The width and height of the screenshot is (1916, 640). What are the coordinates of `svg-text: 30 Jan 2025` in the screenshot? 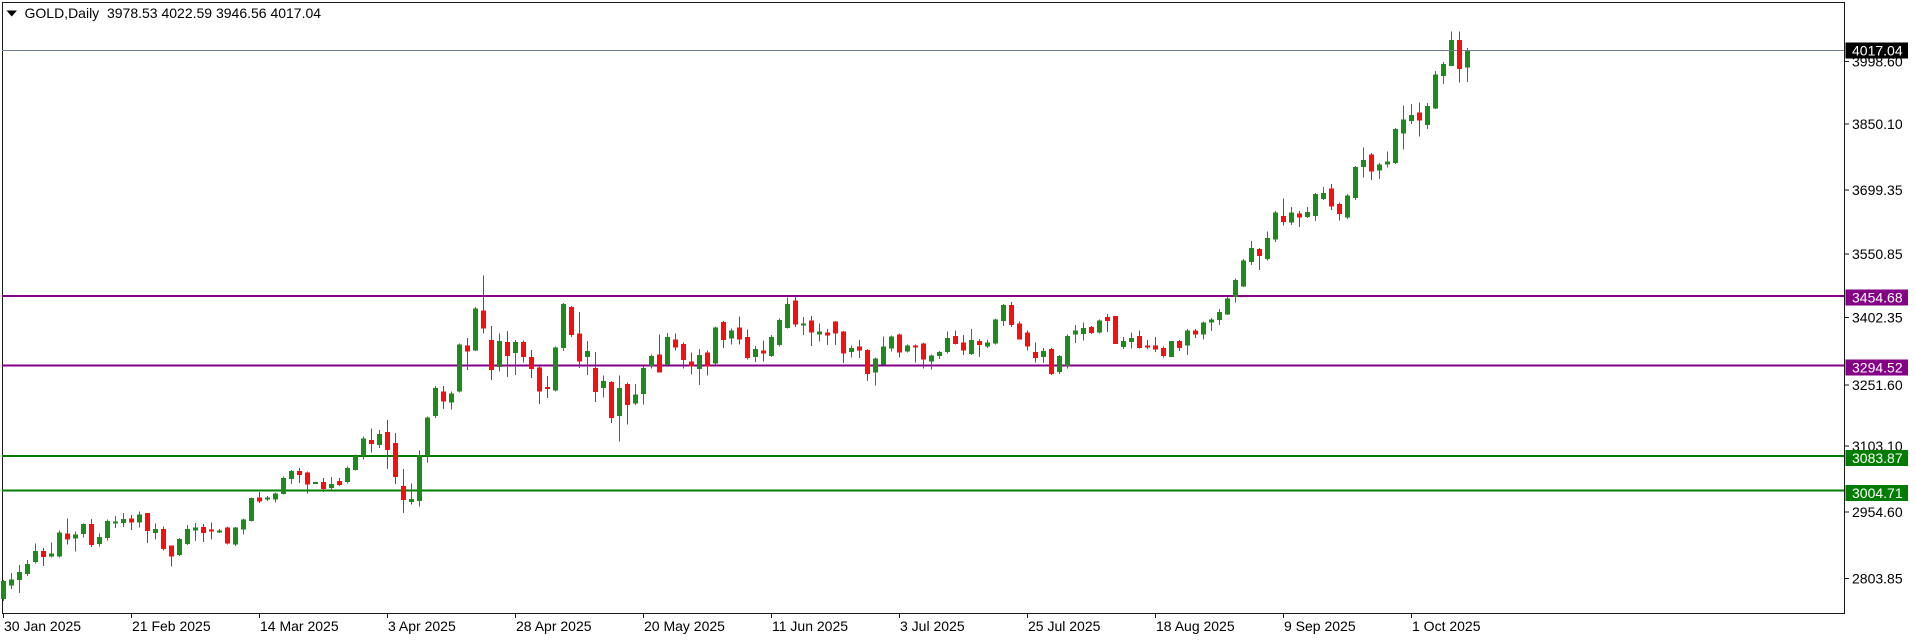 It's located at (42, 626).